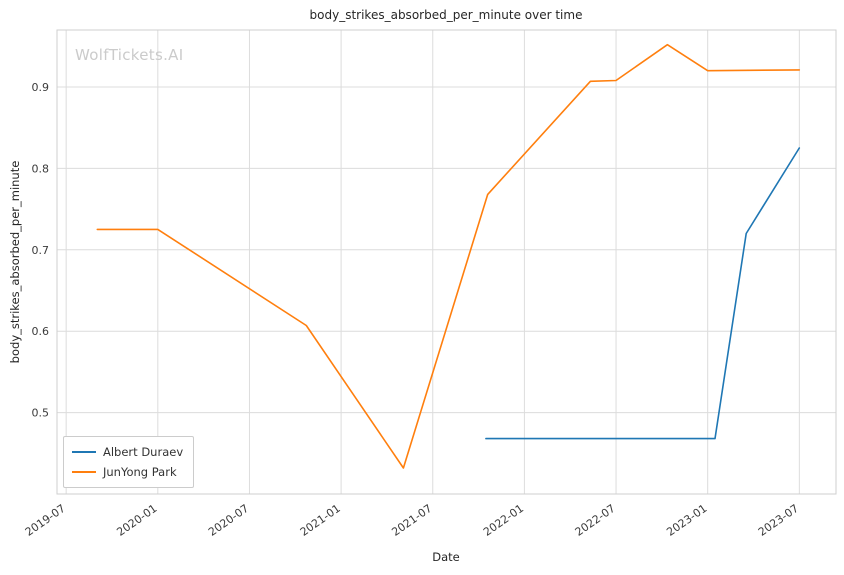  What do you see at coordinates (503, 520) in the screenshot?
I see `x-tick-label: 2022-01` at bounding box center [503, 520].